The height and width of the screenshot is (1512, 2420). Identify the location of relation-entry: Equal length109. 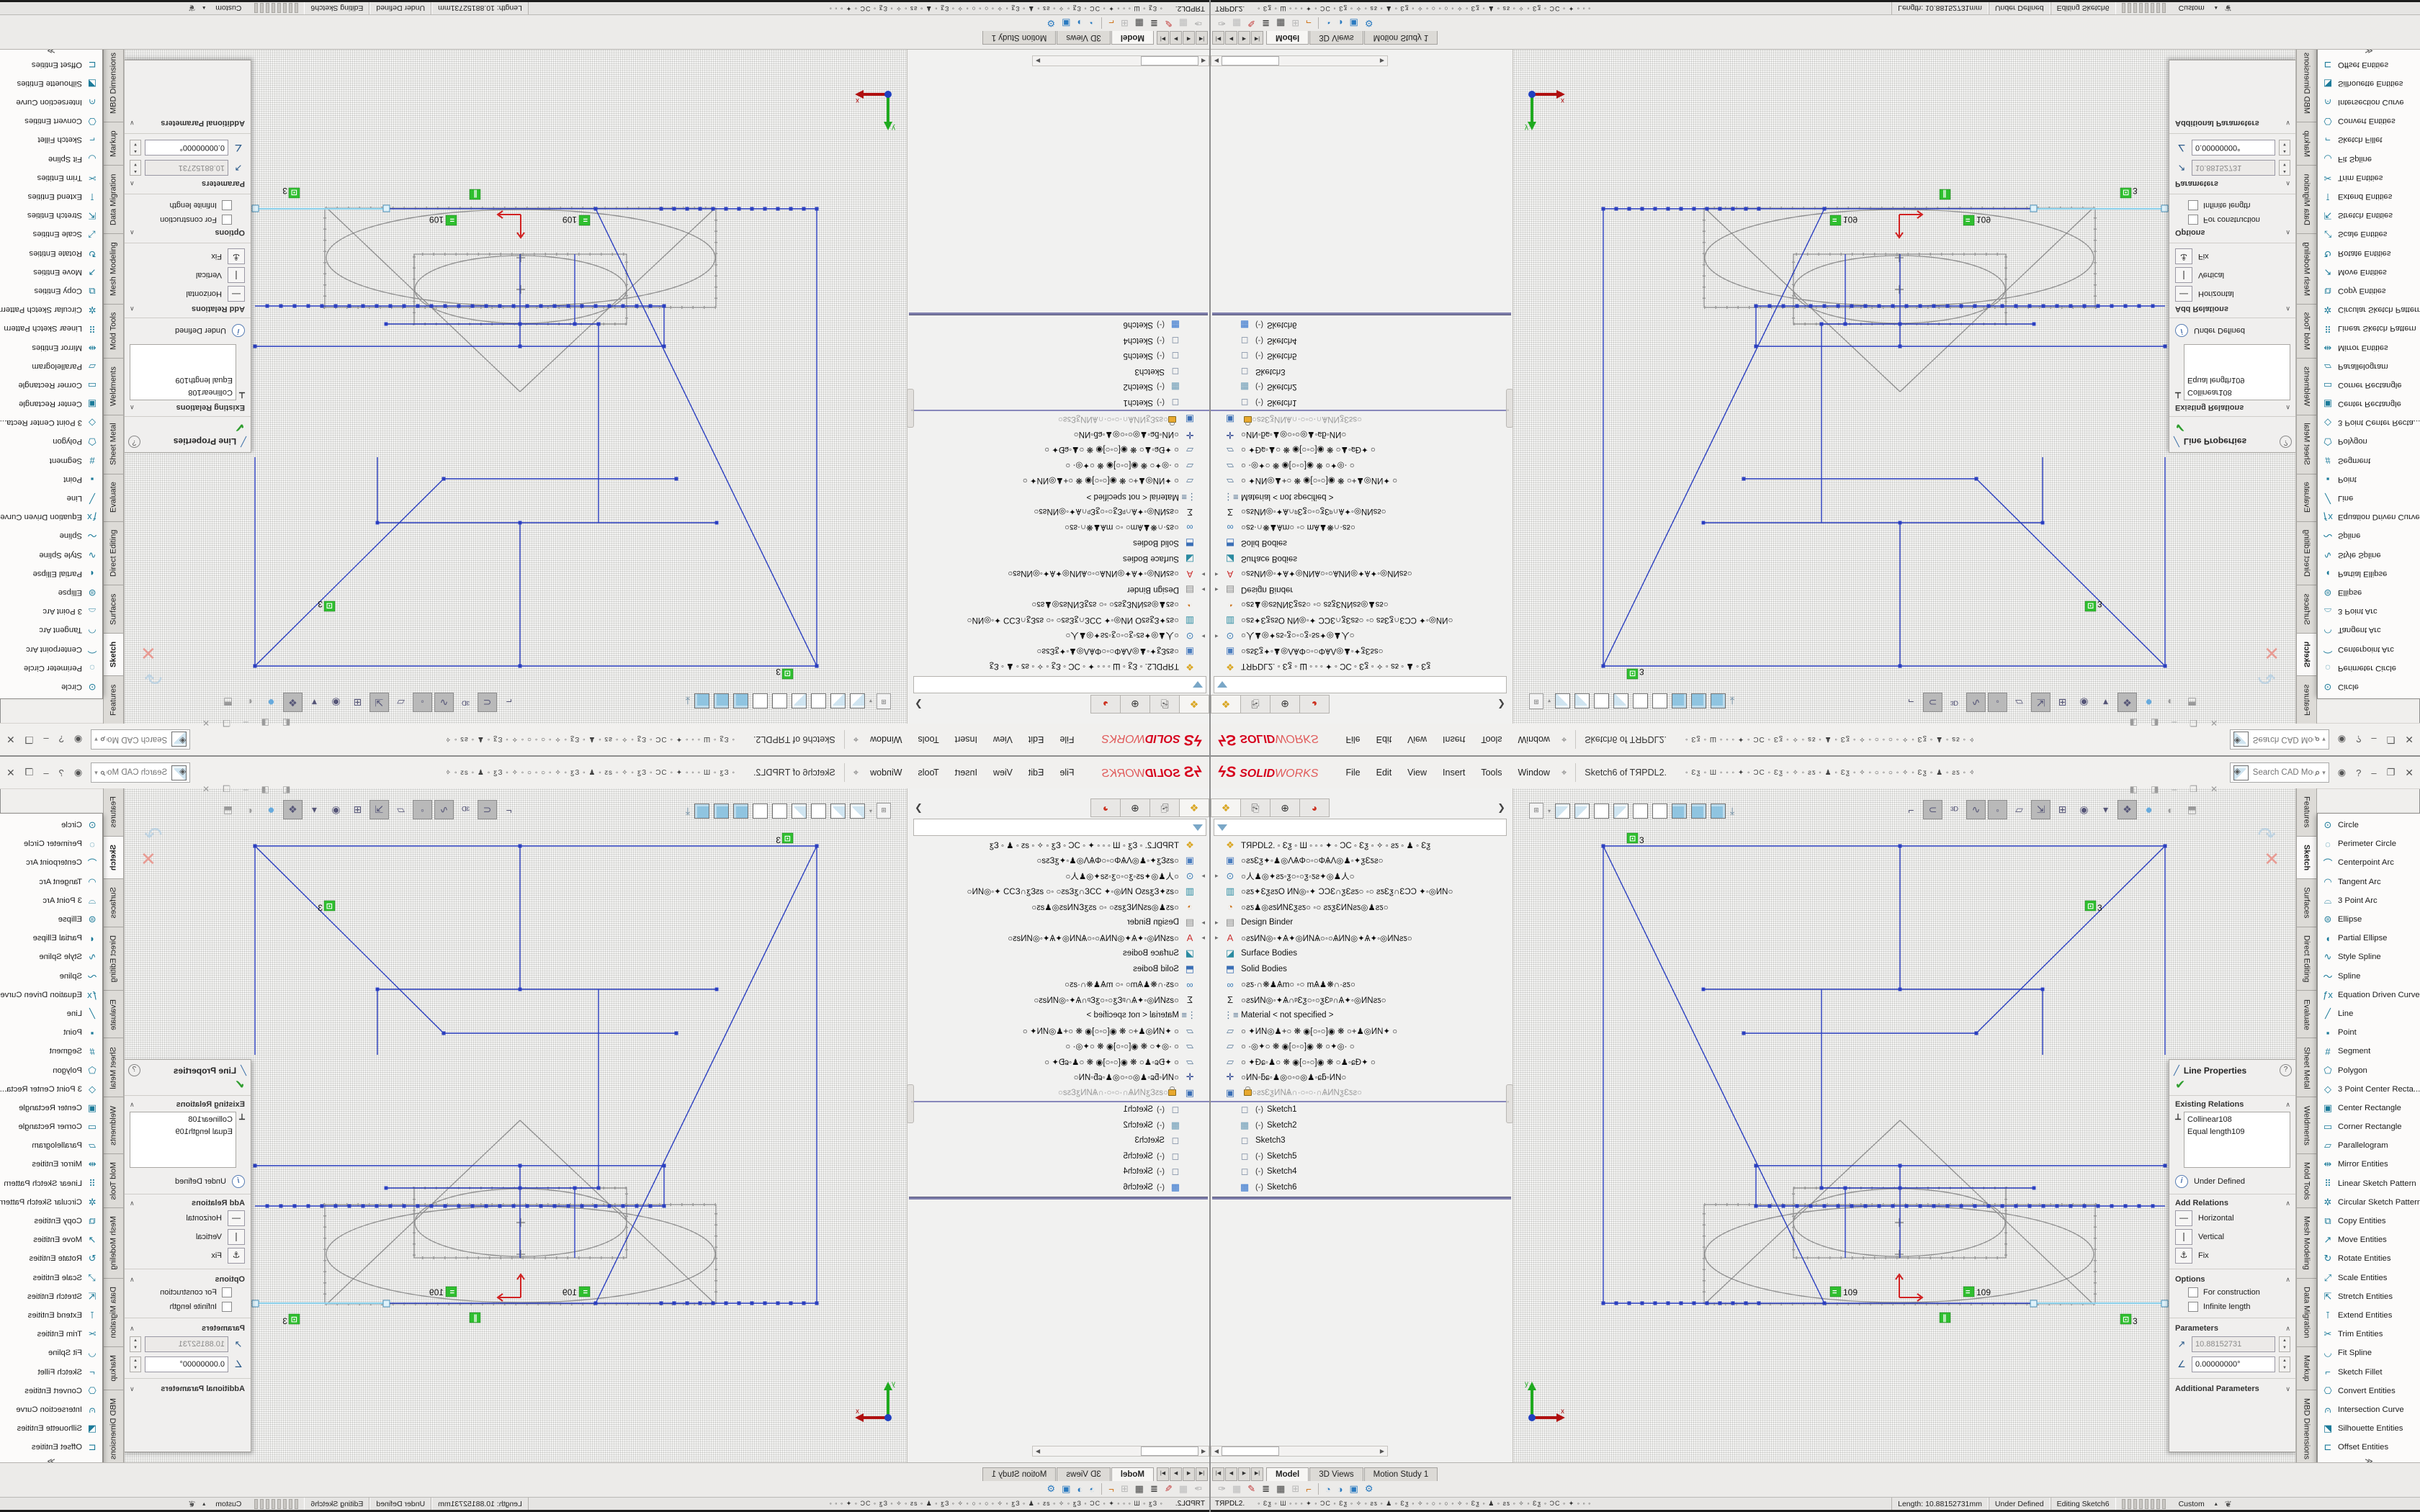
(204, 380).